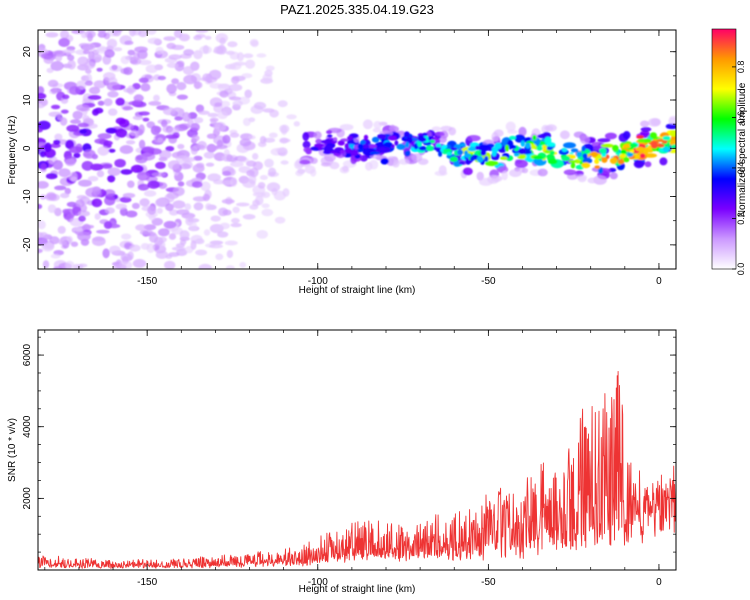  What do you see at coordinates (318, 582) in the screenshot?
I see `x-tick-label: -100` at bounding box center [318, 582].